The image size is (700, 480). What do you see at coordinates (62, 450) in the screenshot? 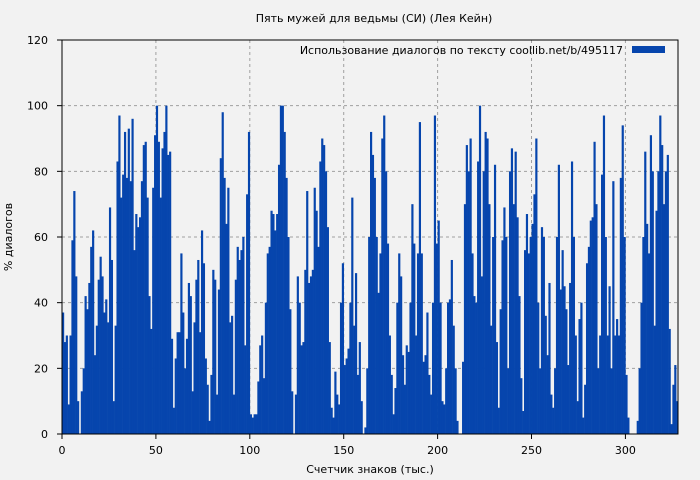
I see `x-tick-label: 0` at bounding box center [62, 450].